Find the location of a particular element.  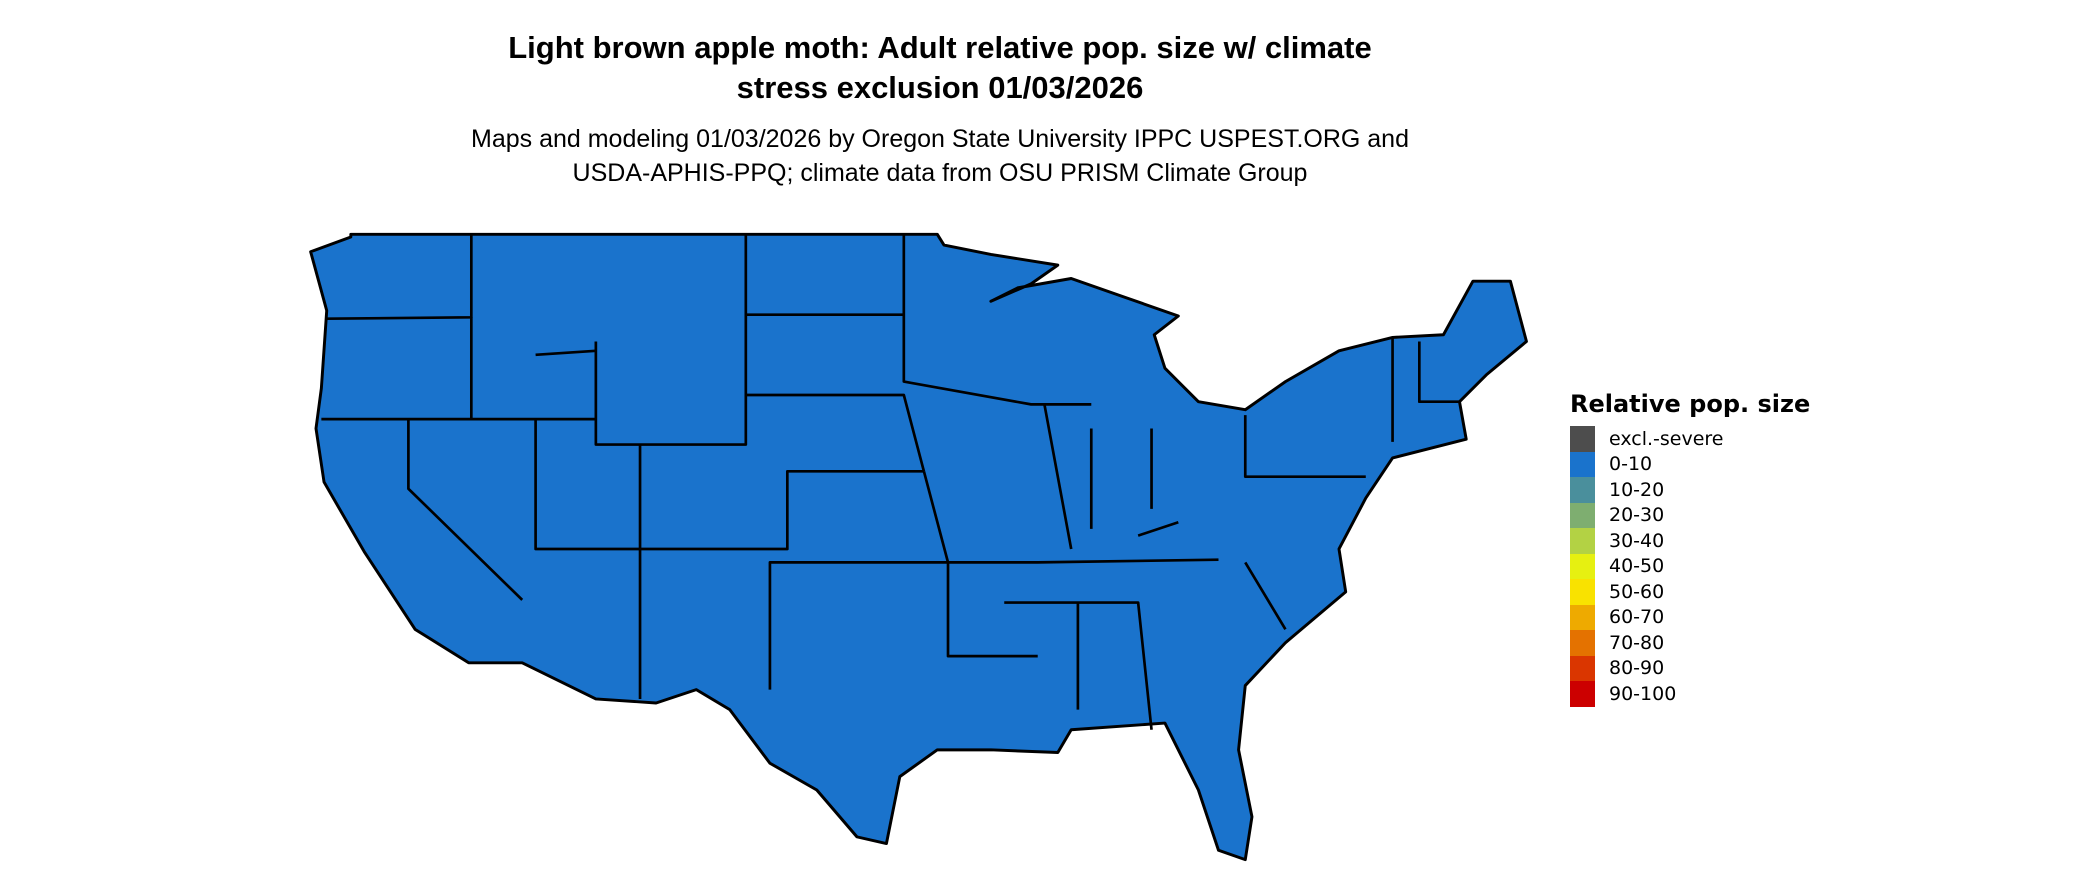

legend-item: 60-70 is located at coordinates (1690, 617).